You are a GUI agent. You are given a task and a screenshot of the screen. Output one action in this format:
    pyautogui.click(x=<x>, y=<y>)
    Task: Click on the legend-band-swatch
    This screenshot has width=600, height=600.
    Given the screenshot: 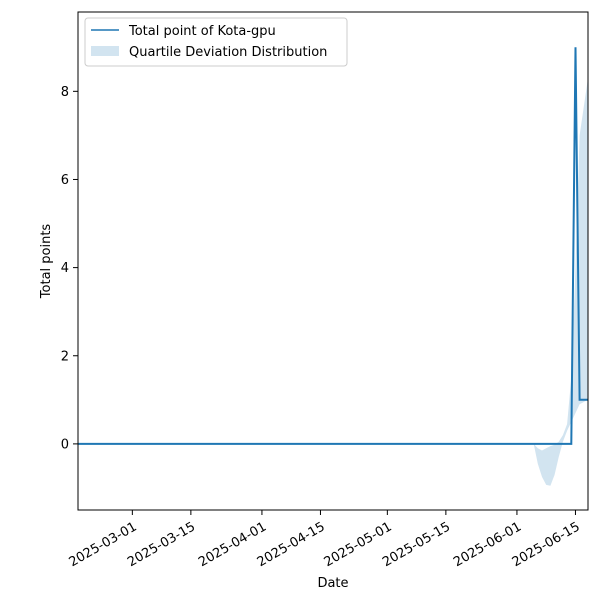 What is the action you would take?
    pyautogui.click(x=105, y=51)
    